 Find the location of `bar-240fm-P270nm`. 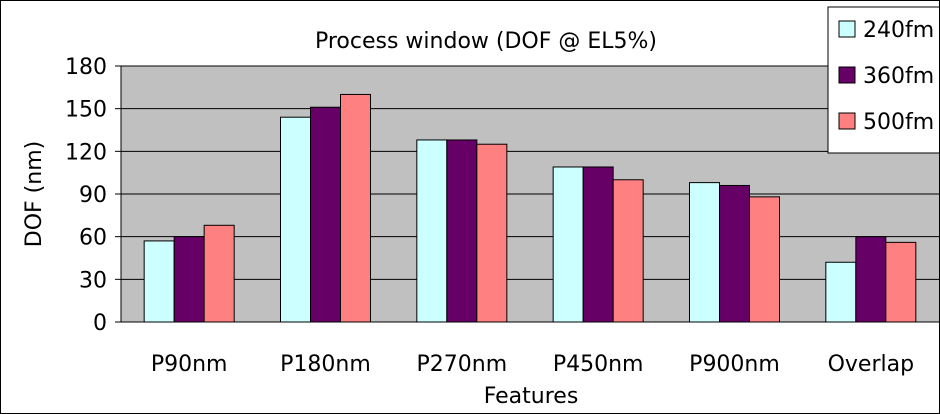

bar-240fm-P270nm is located at coordinates (432, 231).